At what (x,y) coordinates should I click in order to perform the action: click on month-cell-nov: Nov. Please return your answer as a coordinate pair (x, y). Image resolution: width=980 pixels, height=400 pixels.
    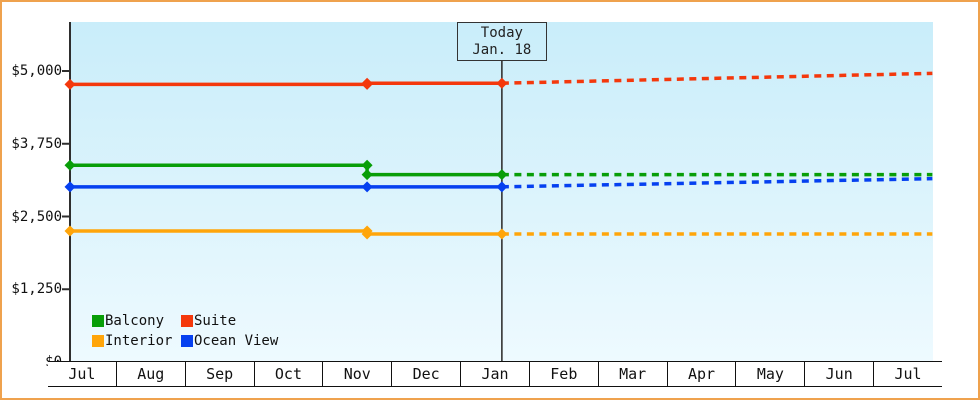
    Looking at the image, I should click on (358, 374).